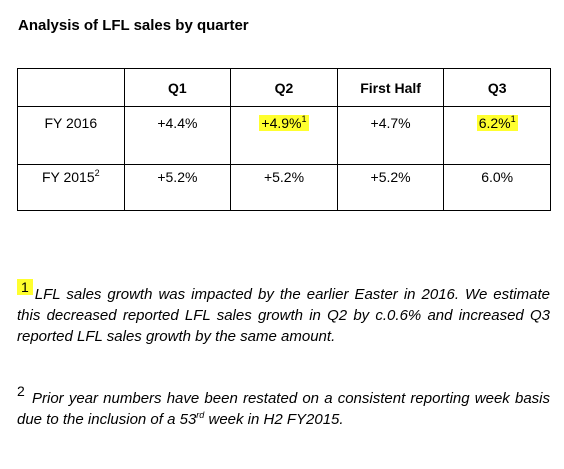  Describe the element at coordinates (390, 187) in the screenshot. I see `cell-fy2015-first-half: +5.2%` at that location.